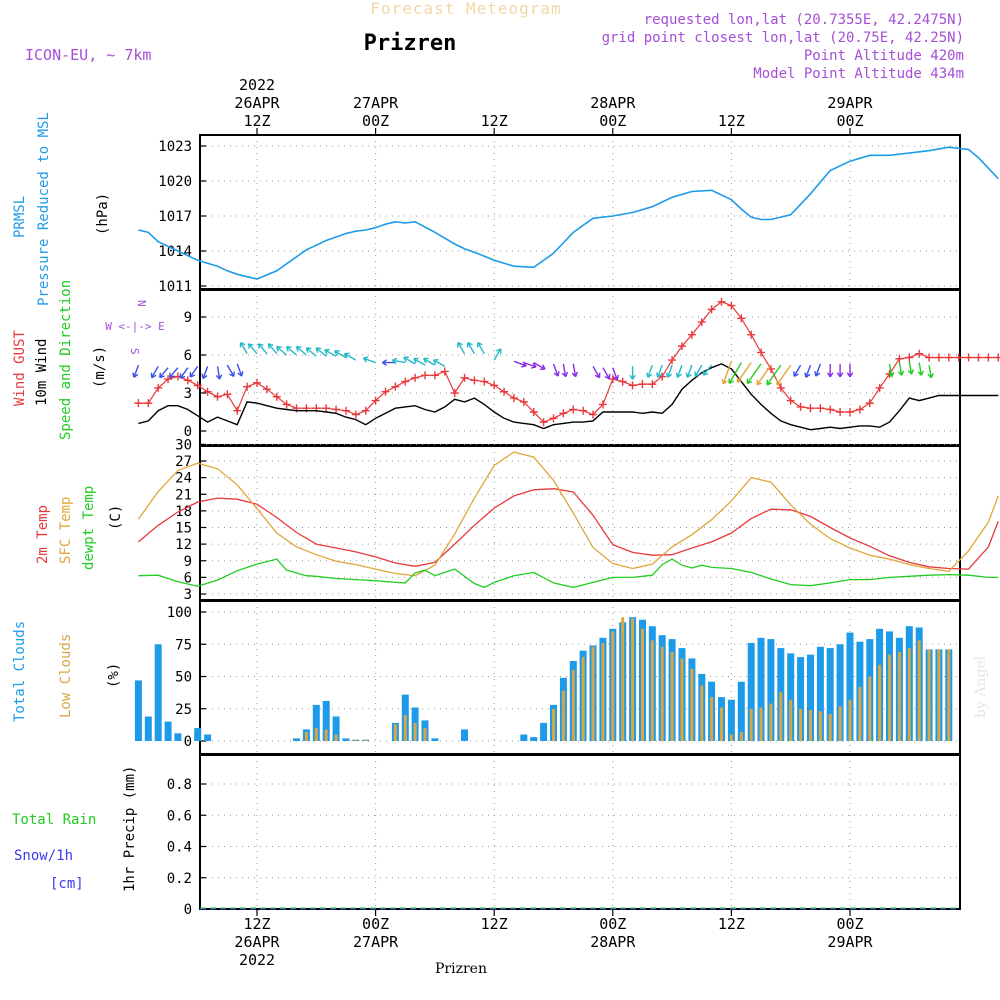  I want to click on bottom-time-label: 00Z, so click(375, 924).